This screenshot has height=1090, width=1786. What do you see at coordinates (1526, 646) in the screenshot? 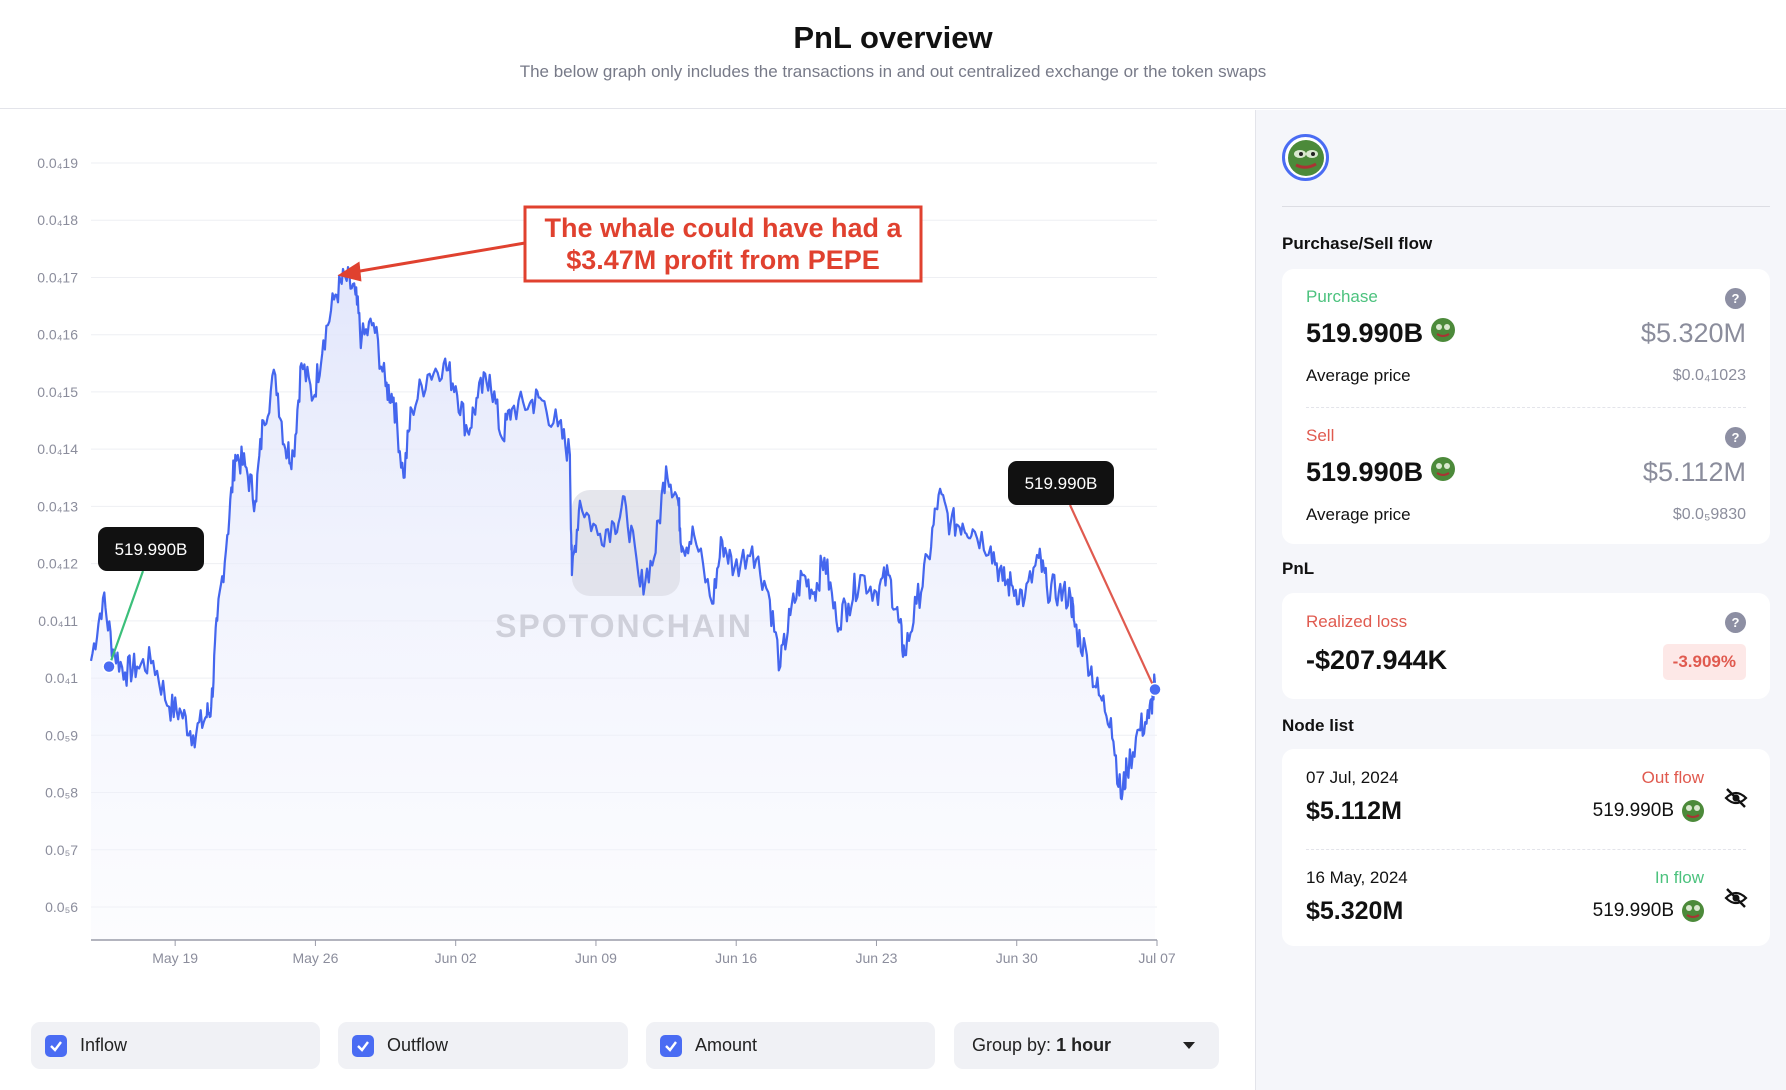
I see `pnl-card: Realized loss ? -$207.944K -3.909%` at bounding box center [1526, 646].